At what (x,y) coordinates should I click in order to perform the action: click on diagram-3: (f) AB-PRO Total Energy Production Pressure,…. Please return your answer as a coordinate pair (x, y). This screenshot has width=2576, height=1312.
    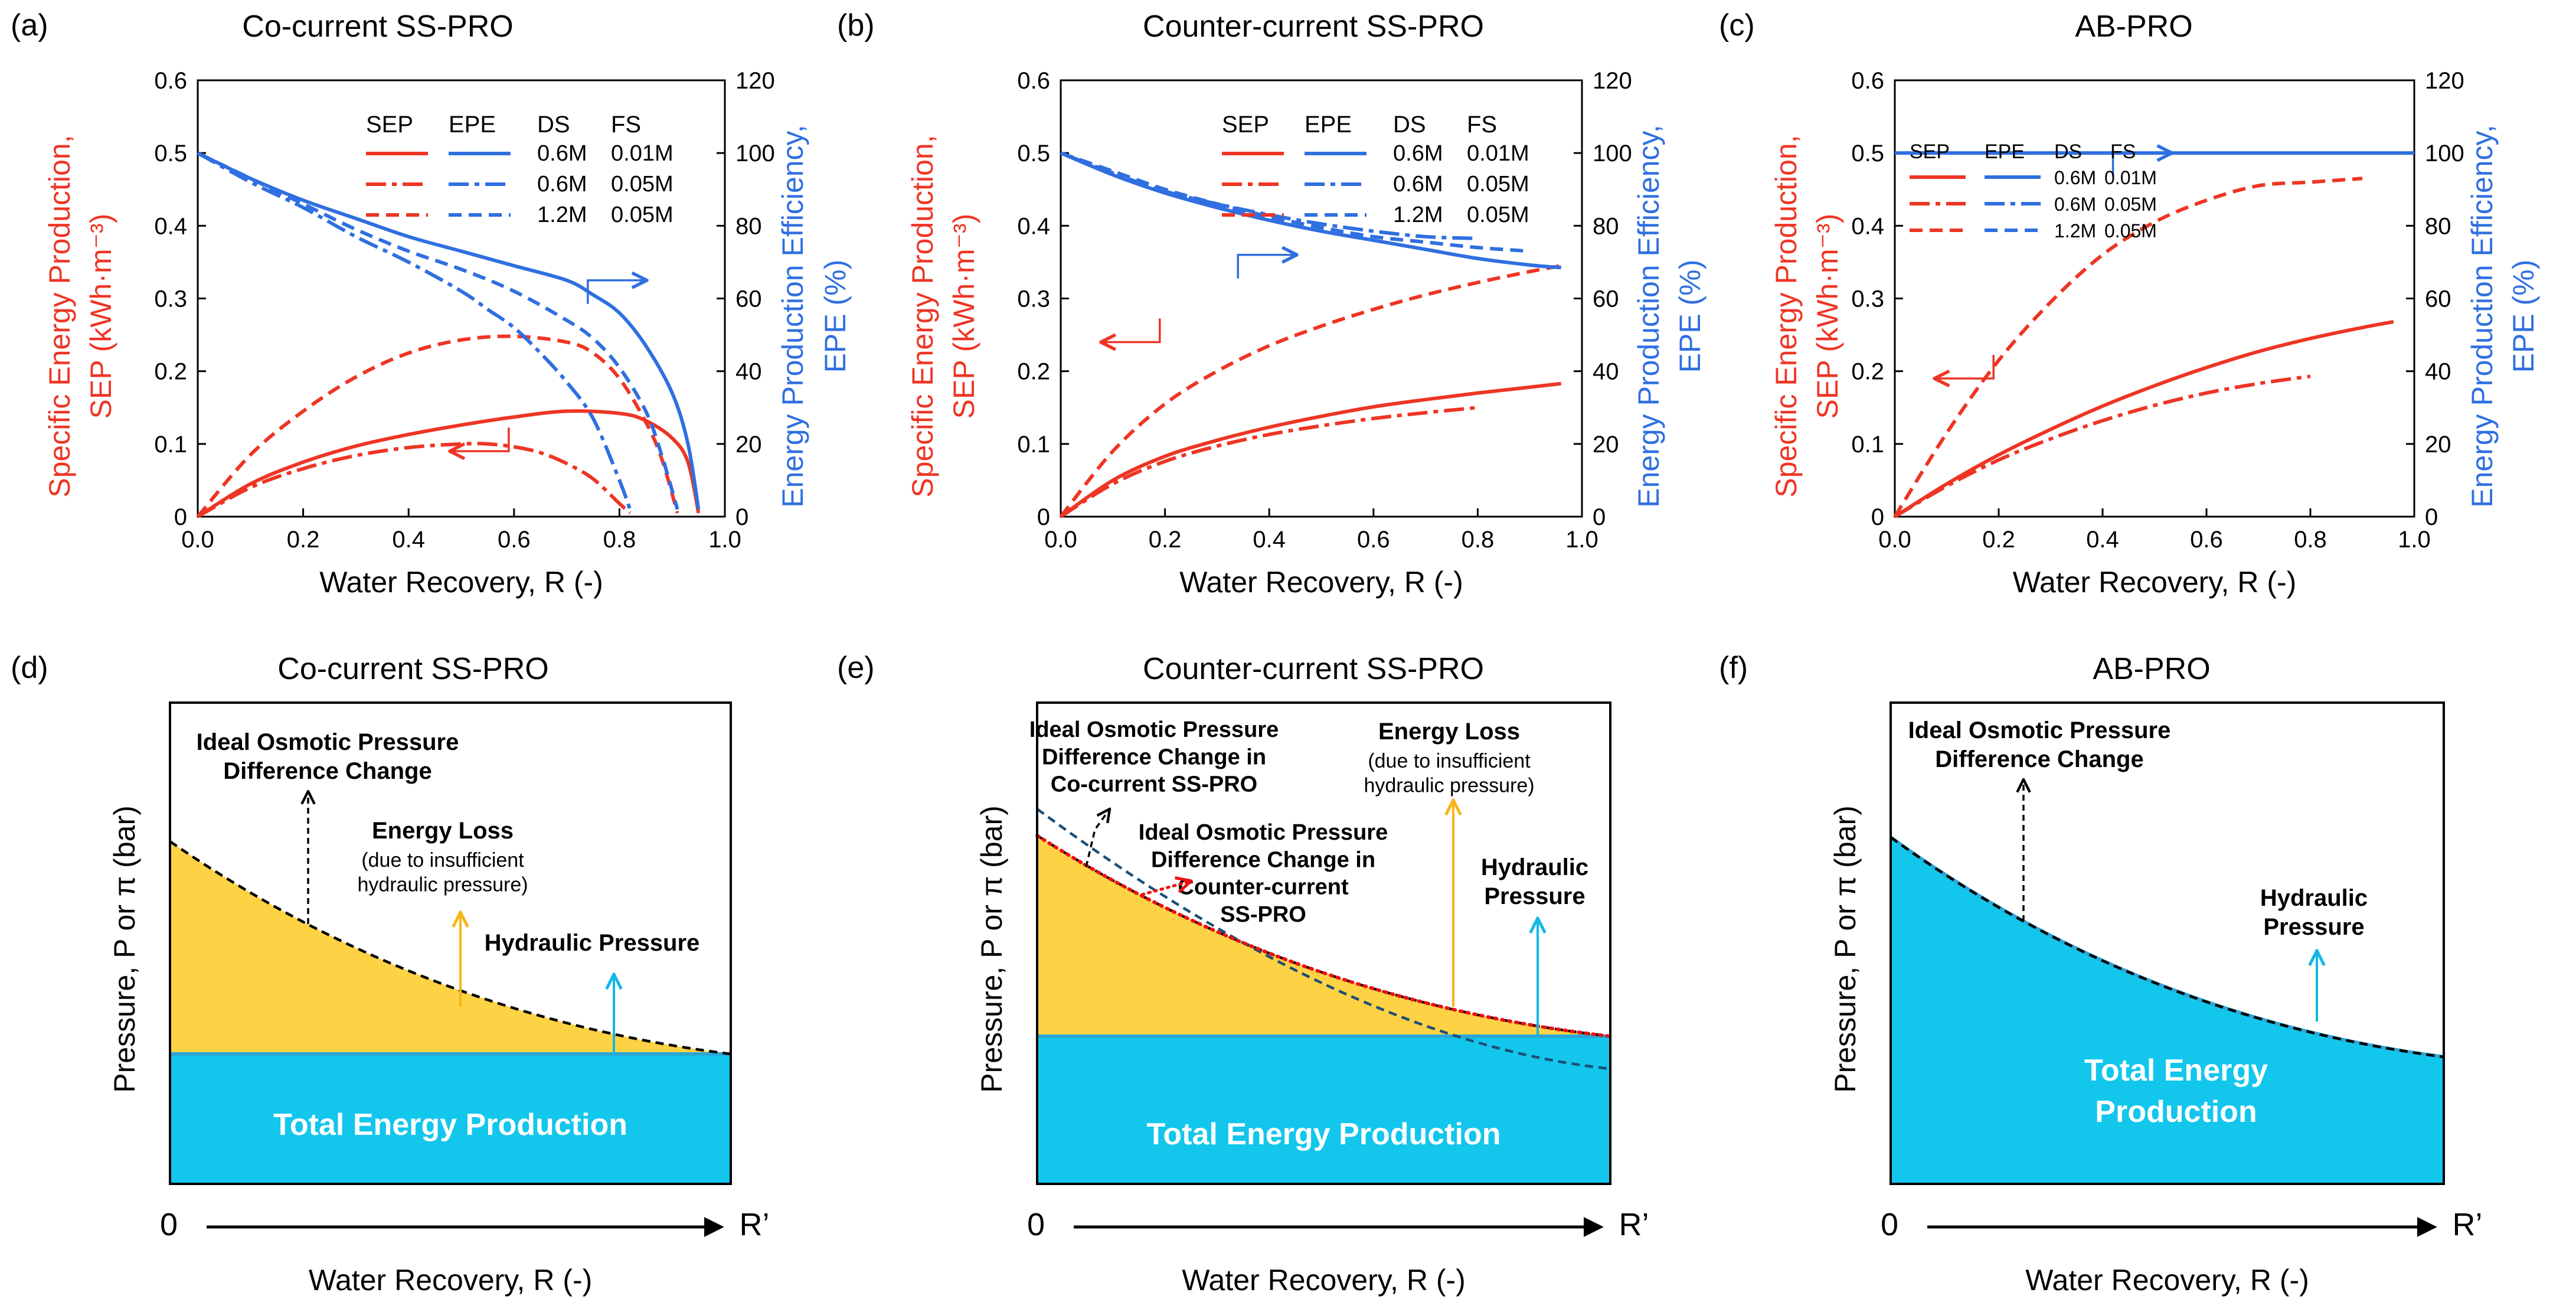
    Looking at the image, I should click on (2101, 974).